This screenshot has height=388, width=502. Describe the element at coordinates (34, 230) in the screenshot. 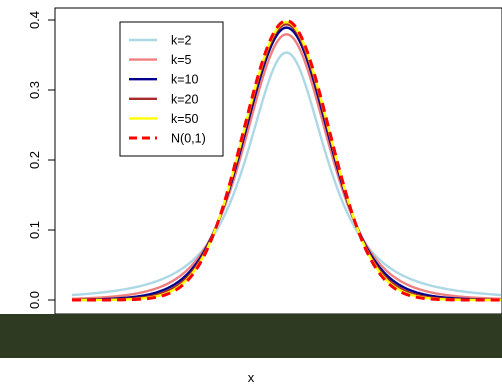

I see `y-tick-label: 0.1` at that location.